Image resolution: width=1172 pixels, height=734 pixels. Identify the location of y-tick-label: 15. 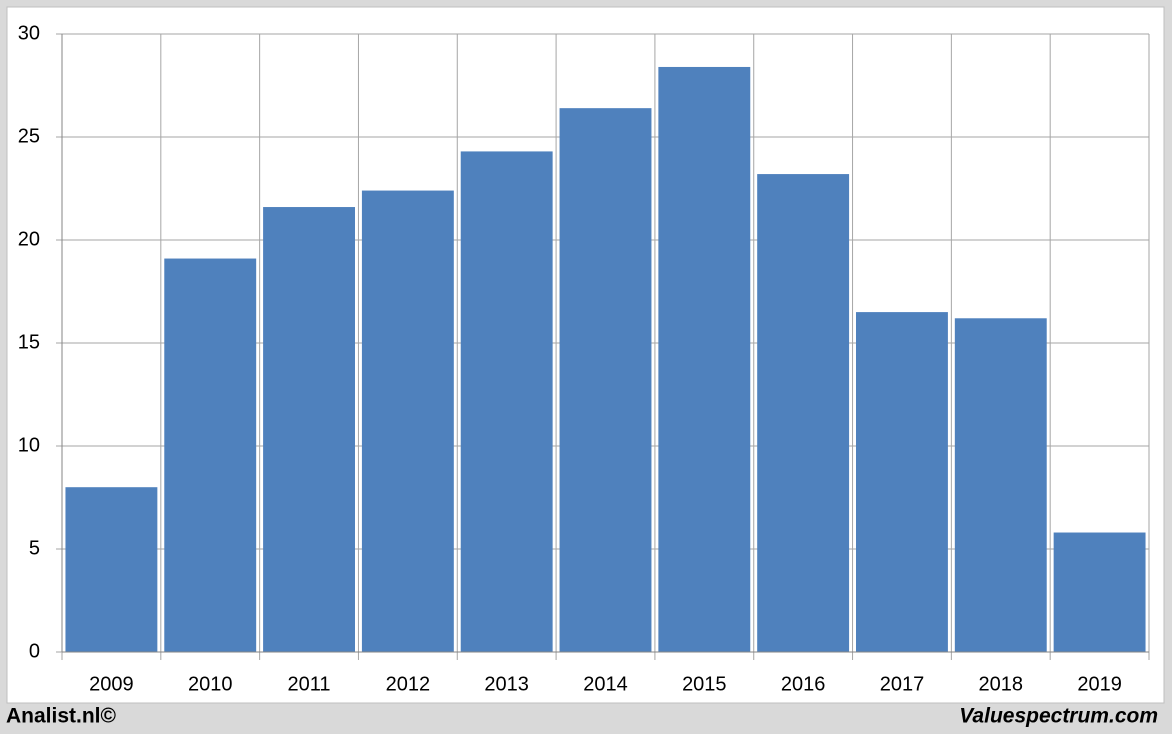
(29, 342).